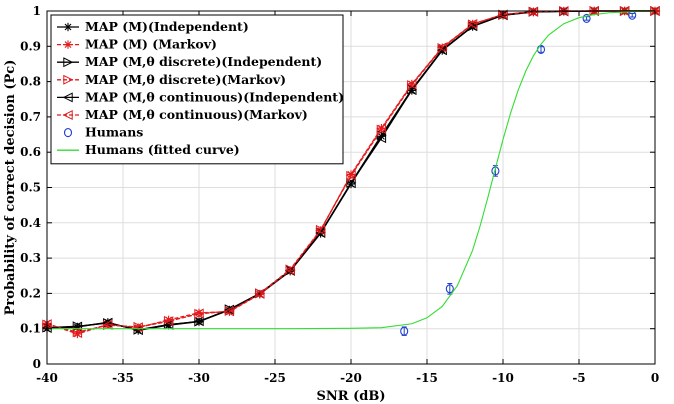 The image size is (674, 404). What do you see at coordinates (503, 378) in the screenshot?
I see `x-tick-label: -10` at bounding box center [503, 378].